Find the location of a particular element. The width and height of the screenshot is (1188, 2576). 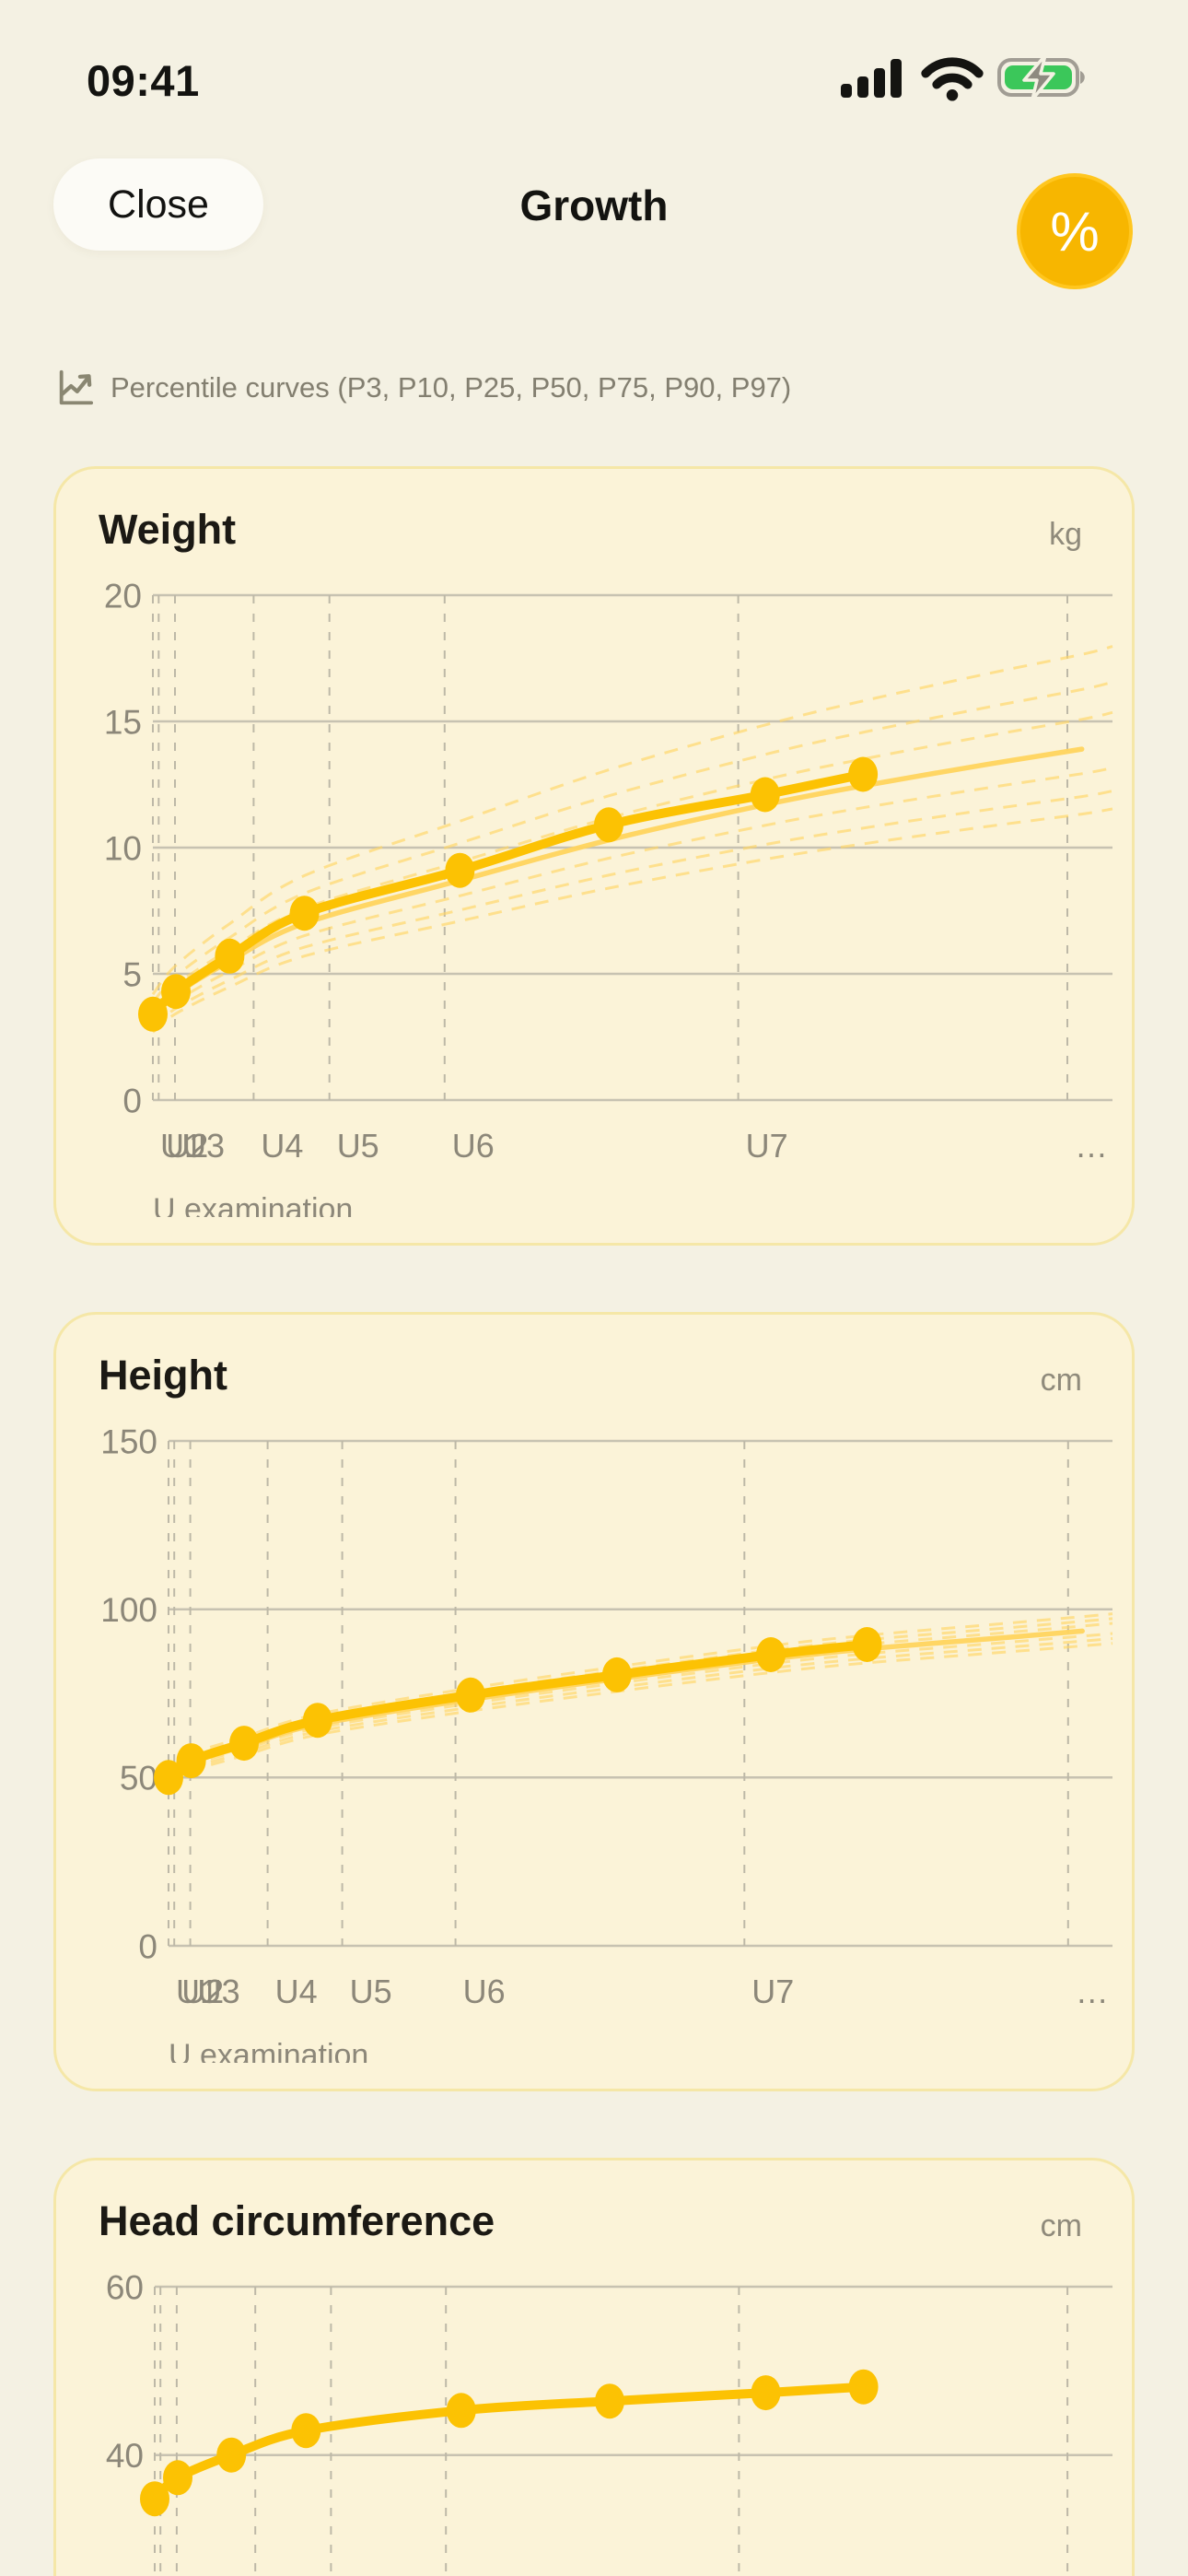

y-tick-label: 10 is located at coordinates (123, 848).